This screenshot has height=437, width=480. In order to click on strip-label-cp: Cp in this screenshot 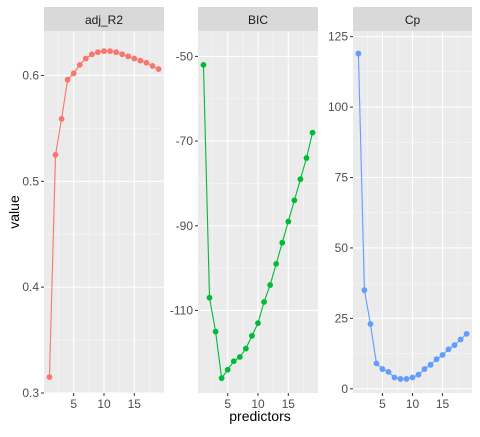, I will do `click(413, 20)`.